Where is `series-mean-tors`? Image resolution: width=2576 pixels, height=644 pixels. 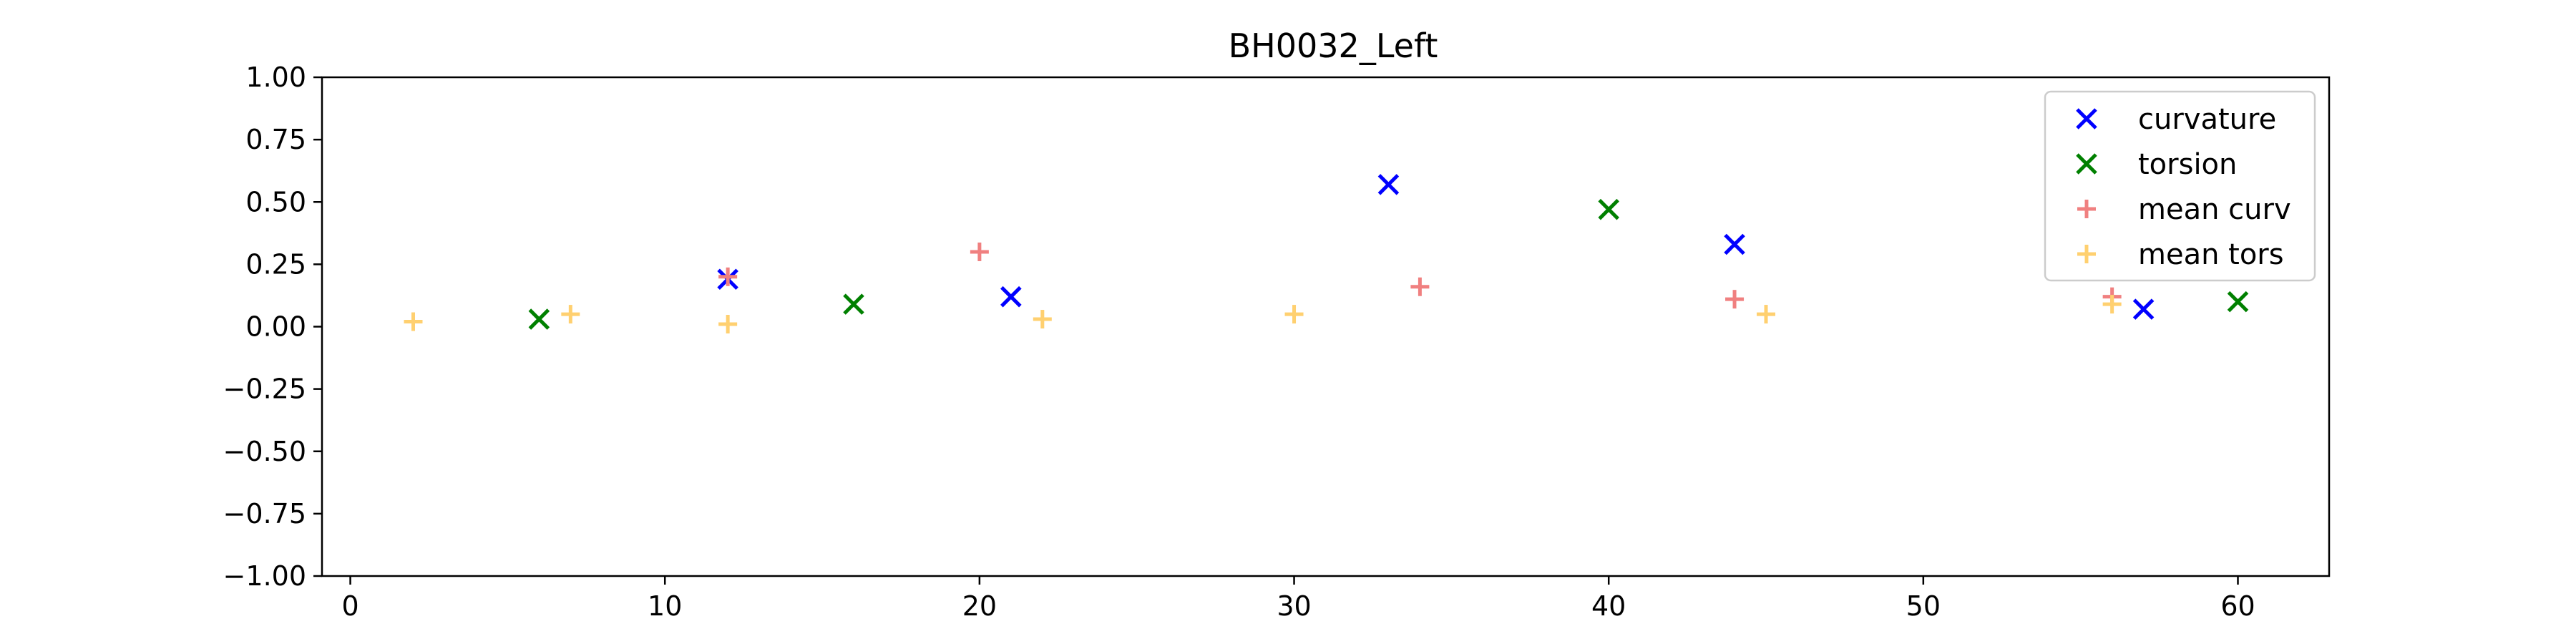
series-mean-tors is located at coordinates (1263, 314).